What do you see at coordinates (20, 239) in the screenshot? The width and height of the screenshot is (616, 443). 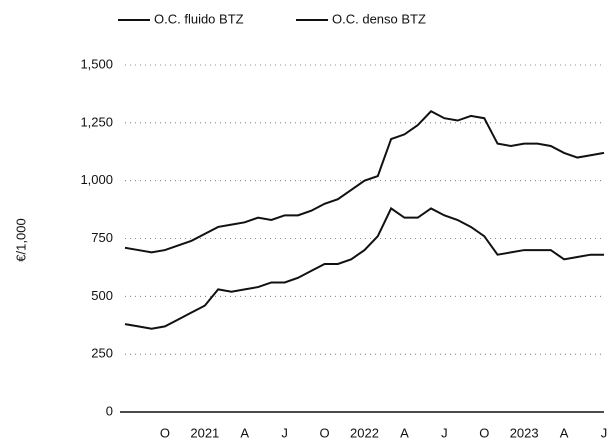 I see `y-axis-label: €/1,000` at bounding box center [20, 239].